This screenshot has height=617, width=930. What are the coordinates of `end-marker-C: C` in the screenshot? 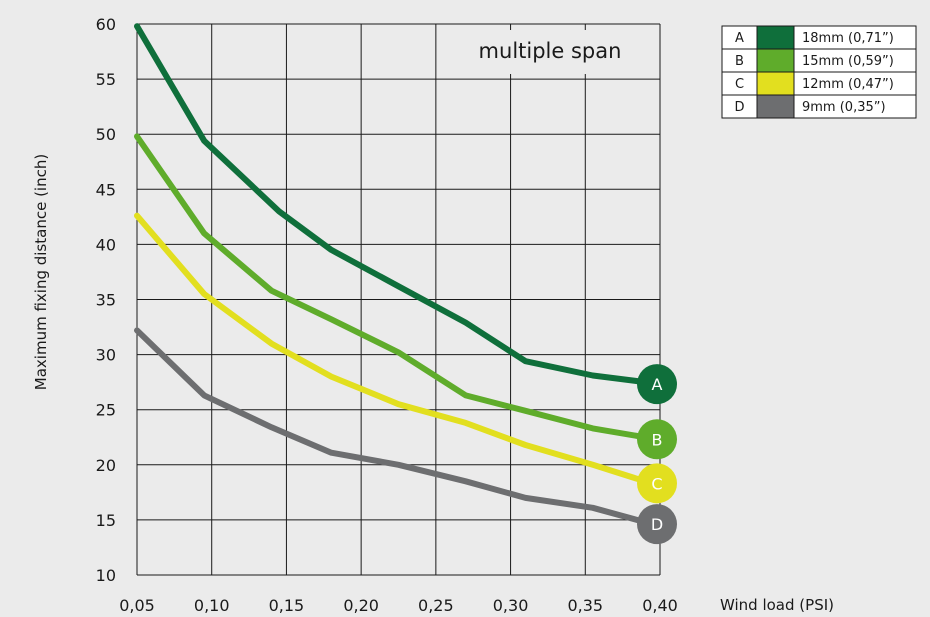 It's located at (657, 483).